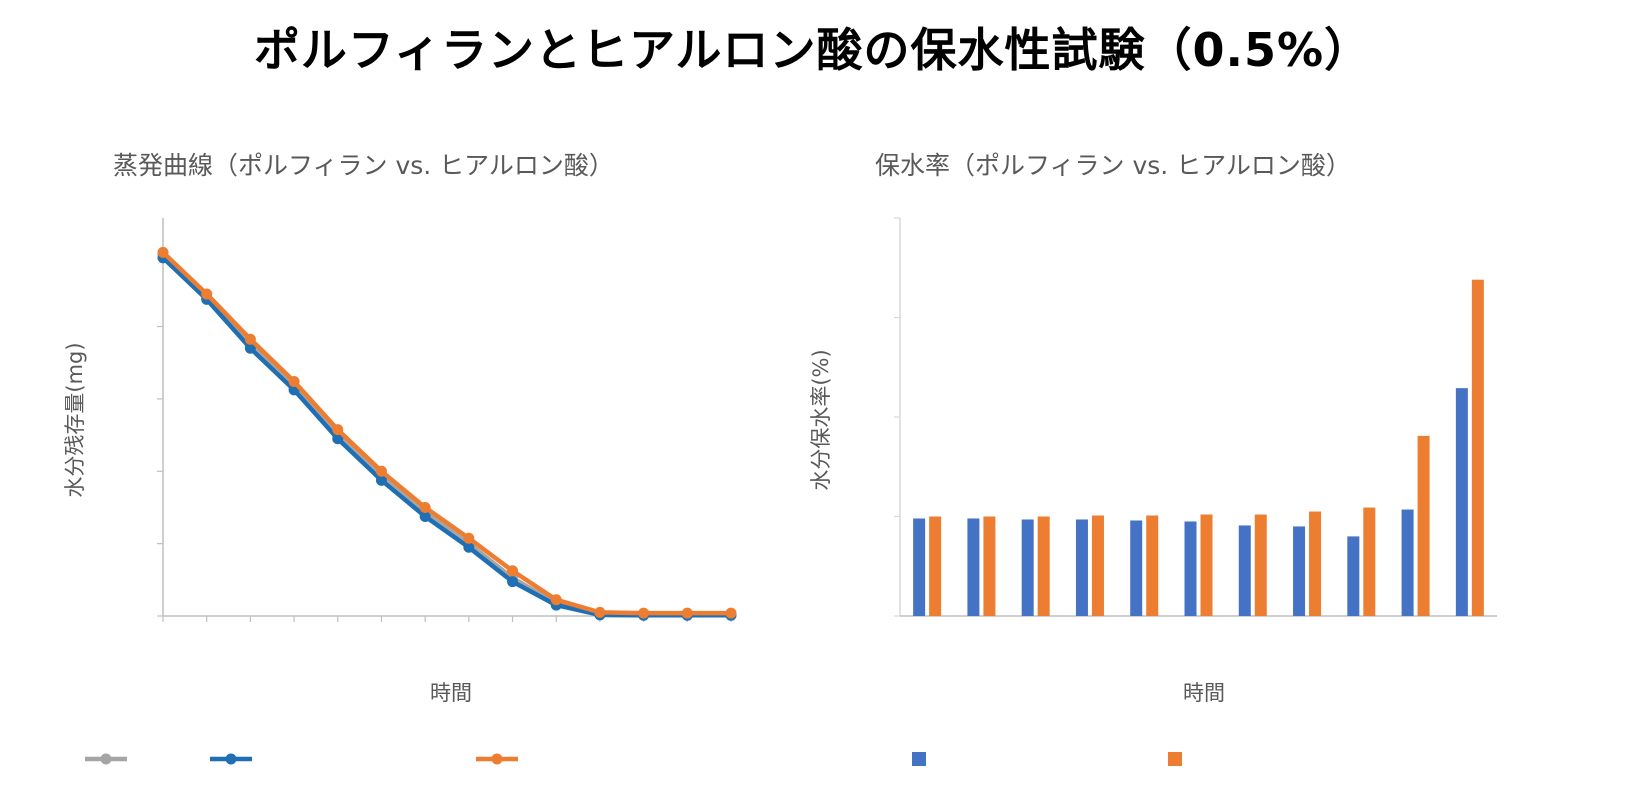 The image size is (1625, 800). Describe the element at coordinates (812, 50) in the screenshot. I see `page-title: ポルフィランとヒアルロン酸の保水性試験（0.5%）` at that location.